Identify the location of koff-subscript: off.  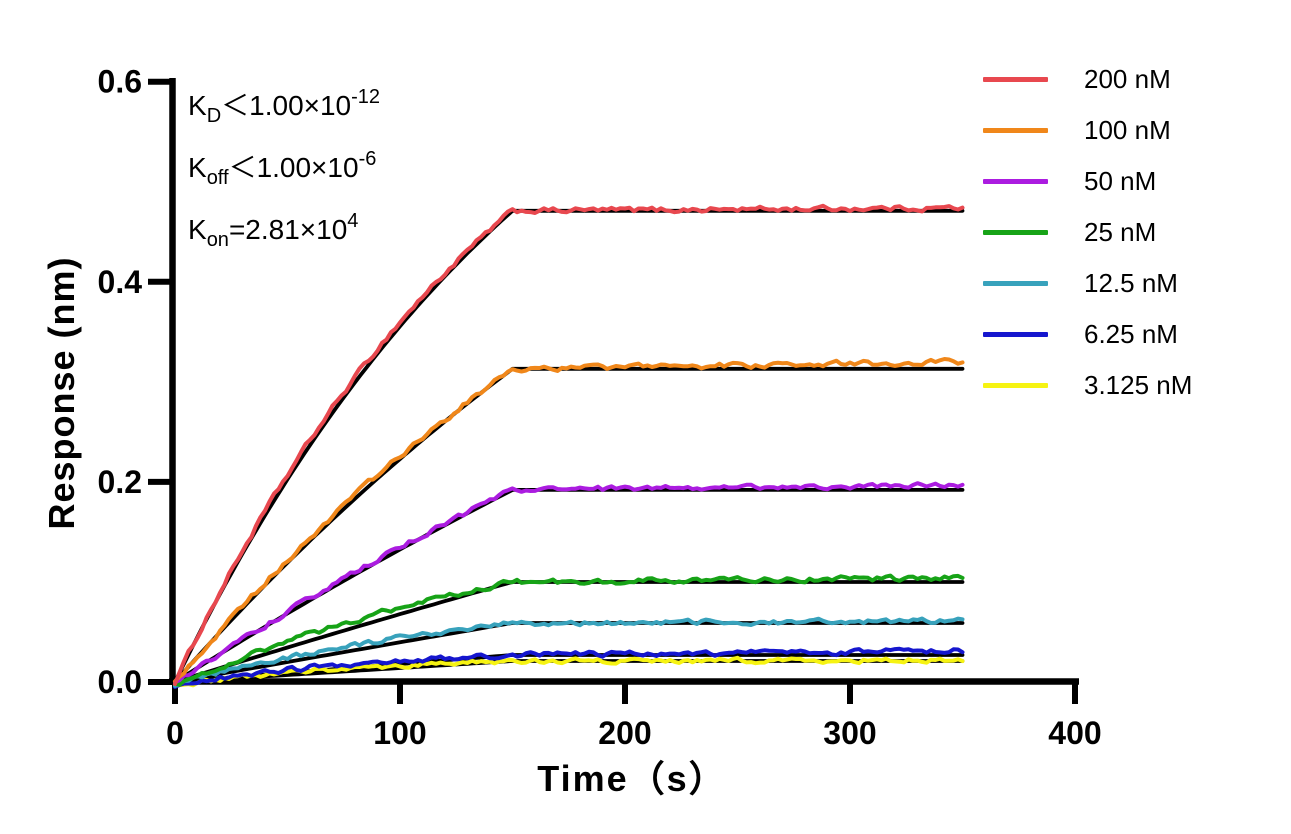
(217, 178).